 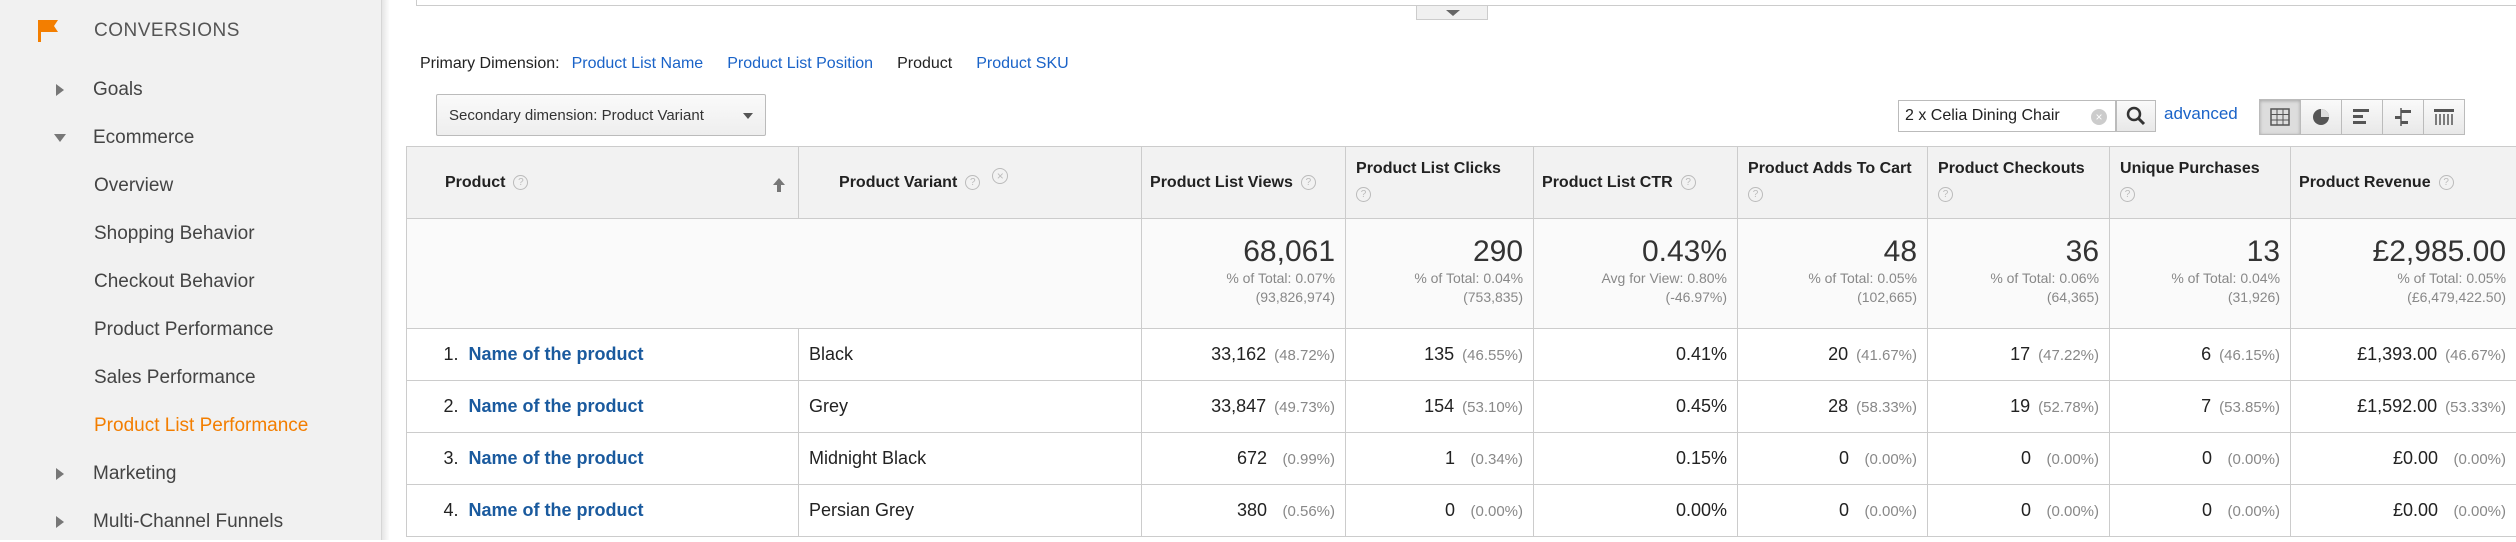 What do you see at coordinates (386, 270) in the screenshot?
I see `sidebar-shadow` at bounding box center [386, 270].